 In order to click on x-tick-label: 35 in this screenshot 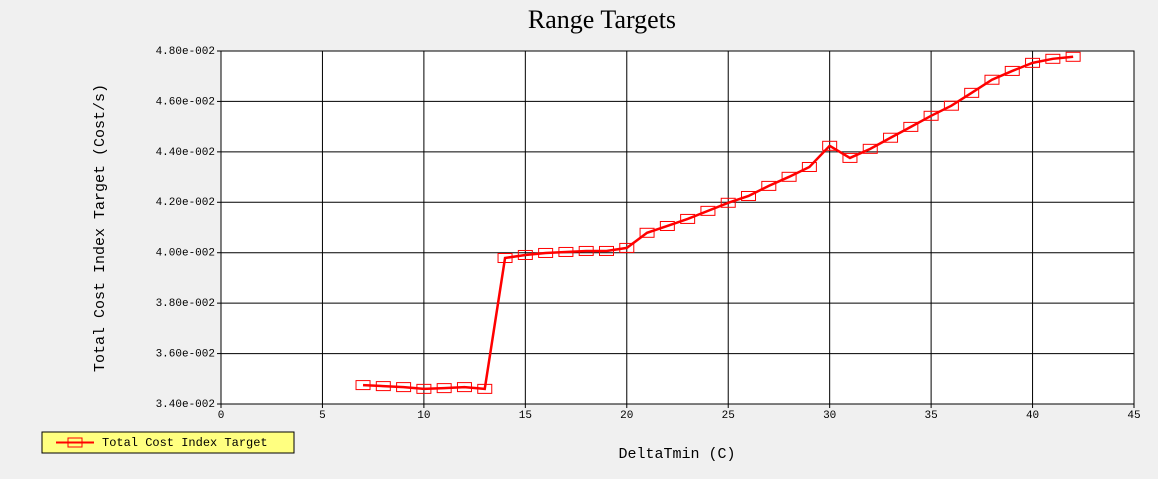, I will do `click(931, 416)`.